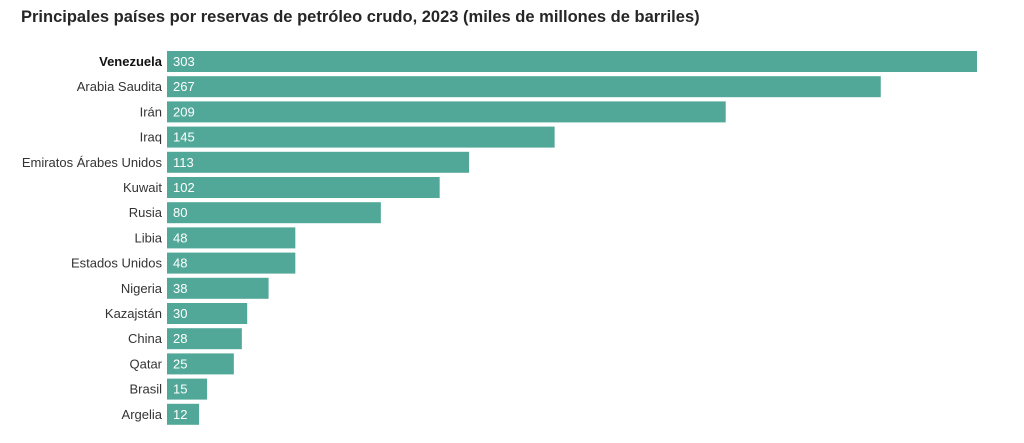 The width and height of the screenshot is (1024, 443). I want to click on category-label: Arabia Saudita, so click(120, 86).